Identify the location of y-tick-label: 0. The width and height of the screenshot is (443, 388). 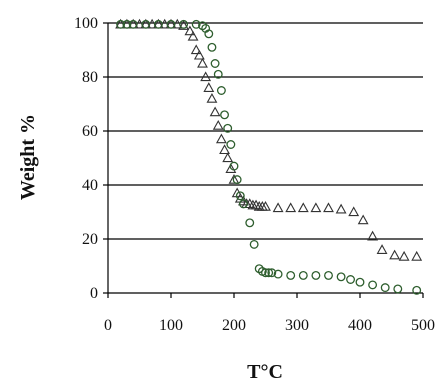
(94, 293).